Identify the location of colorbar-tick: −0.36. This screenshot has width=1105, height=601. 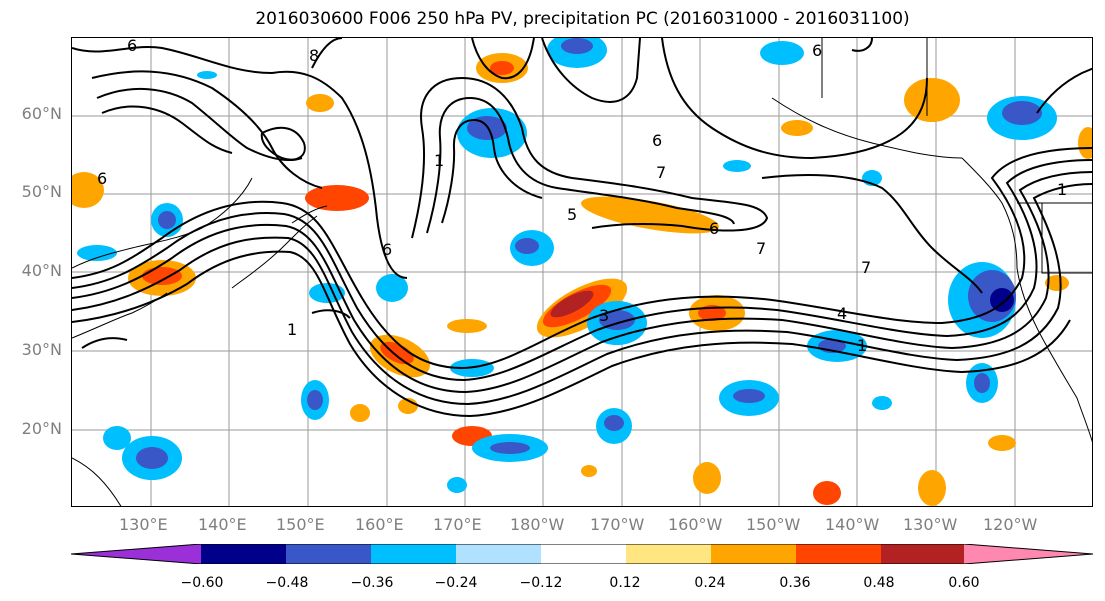
(372, 583).